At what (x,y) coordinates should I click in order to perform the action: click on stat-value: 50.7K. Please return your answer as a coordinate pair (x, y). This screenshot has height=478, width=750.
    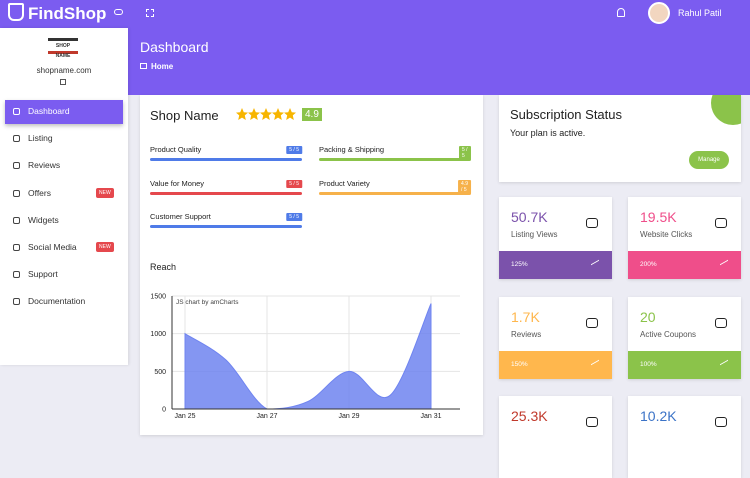
    Looking at the image, I should click on (529, 217).